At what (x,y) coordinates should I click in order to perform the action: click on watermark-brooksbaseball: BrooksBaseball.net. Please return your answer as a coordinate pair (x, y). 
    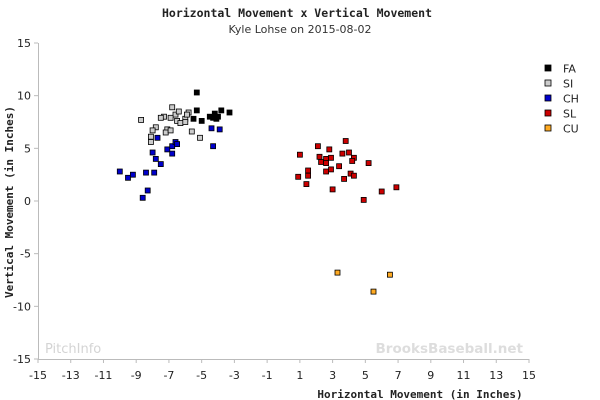
    Looking at the image, I should click on (450, 349).